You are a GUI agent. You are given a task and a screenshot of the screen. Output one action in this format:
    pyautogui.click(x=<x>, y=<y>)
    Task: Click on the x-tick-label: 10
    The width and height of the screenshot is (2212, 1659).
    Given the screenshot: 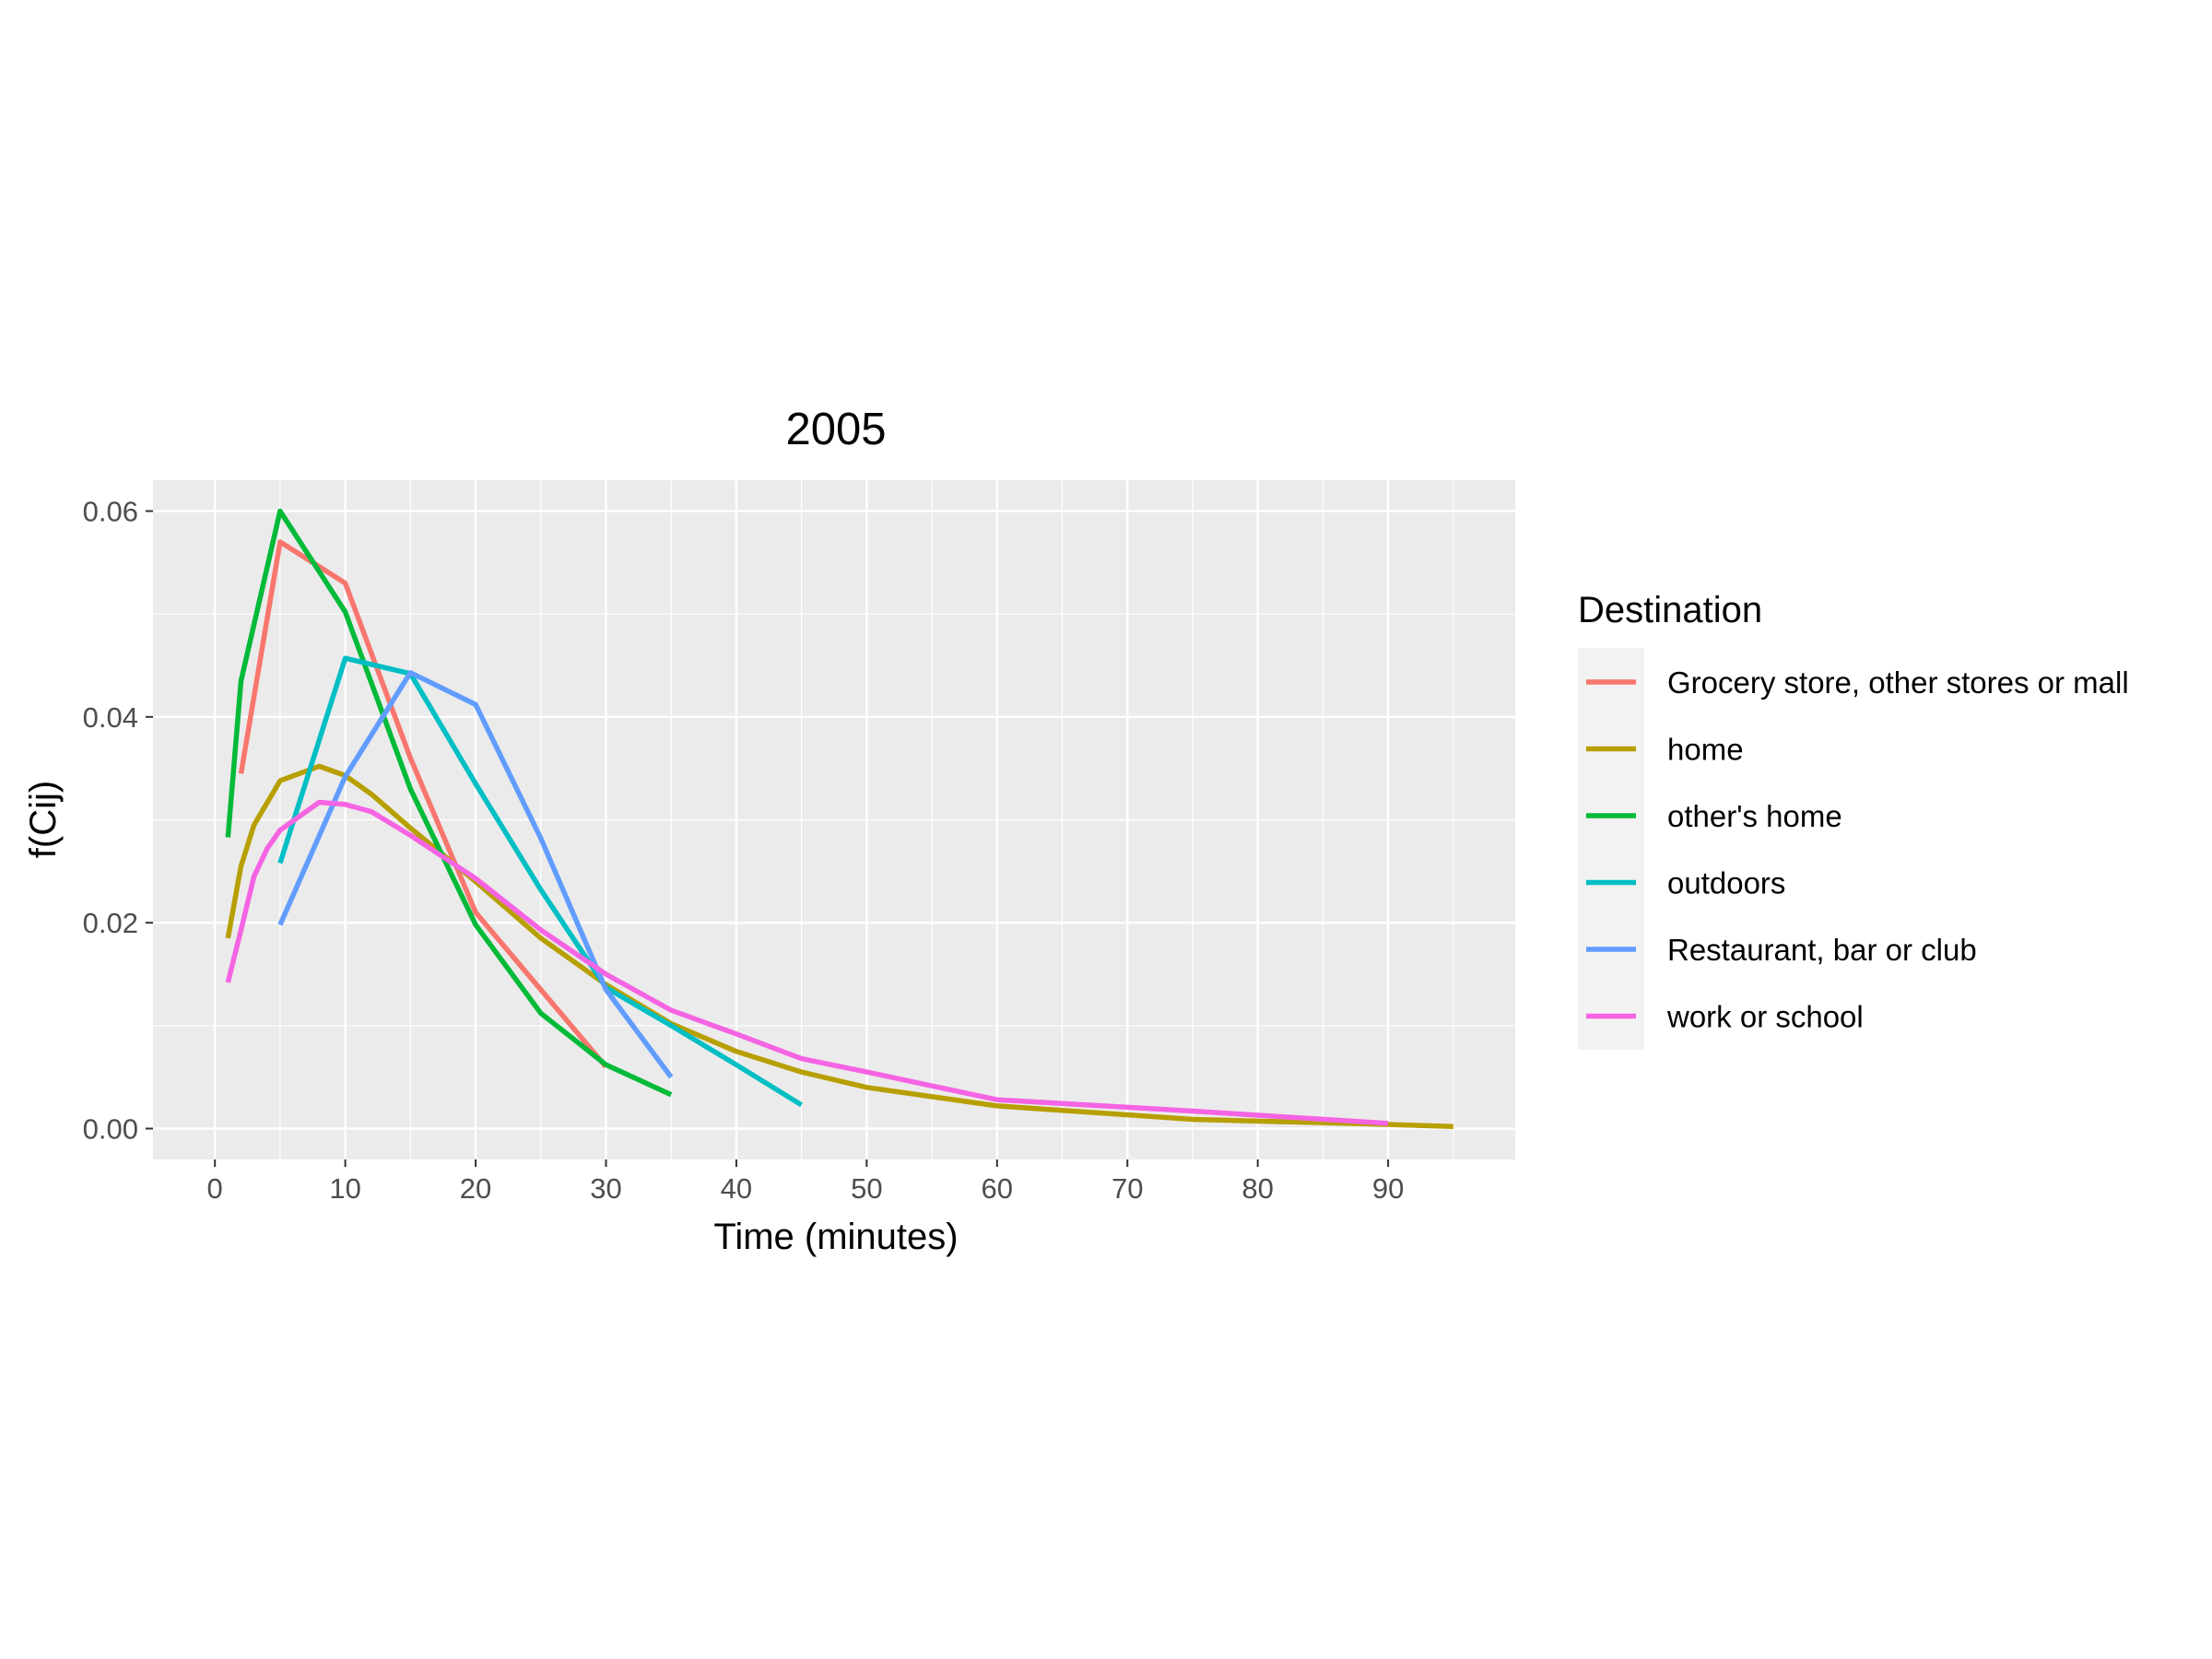 What is the action you would take?
    pyautogui.click(x=344, y=1188)
    